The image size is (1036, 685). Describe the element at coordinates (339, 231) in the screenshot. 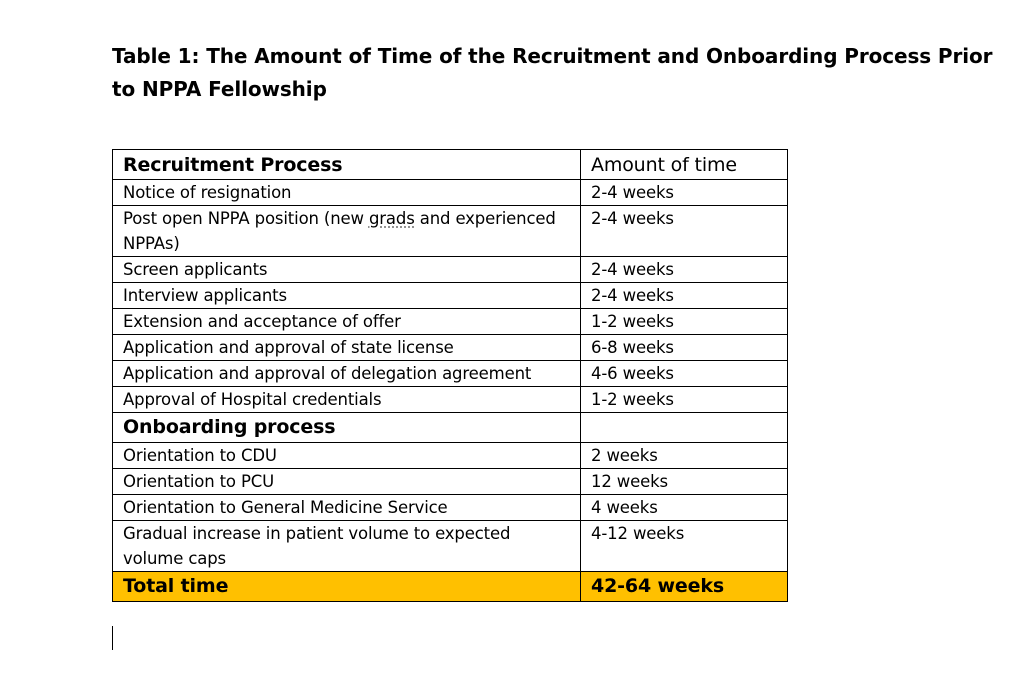

I see `task-text: and experienced NPPAs)` at that location.